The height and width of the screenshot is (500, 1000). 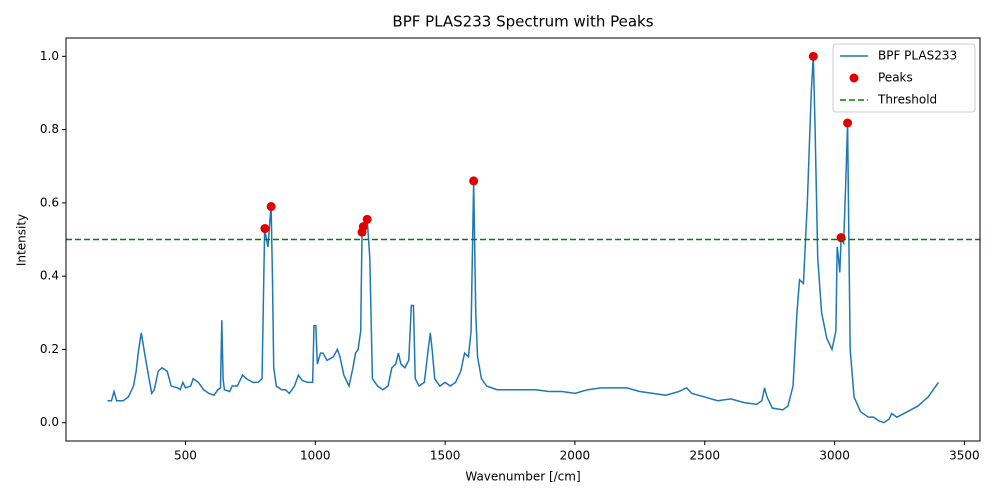 I want to click on x-tick-label: 1500, so click(x=445, y=456).